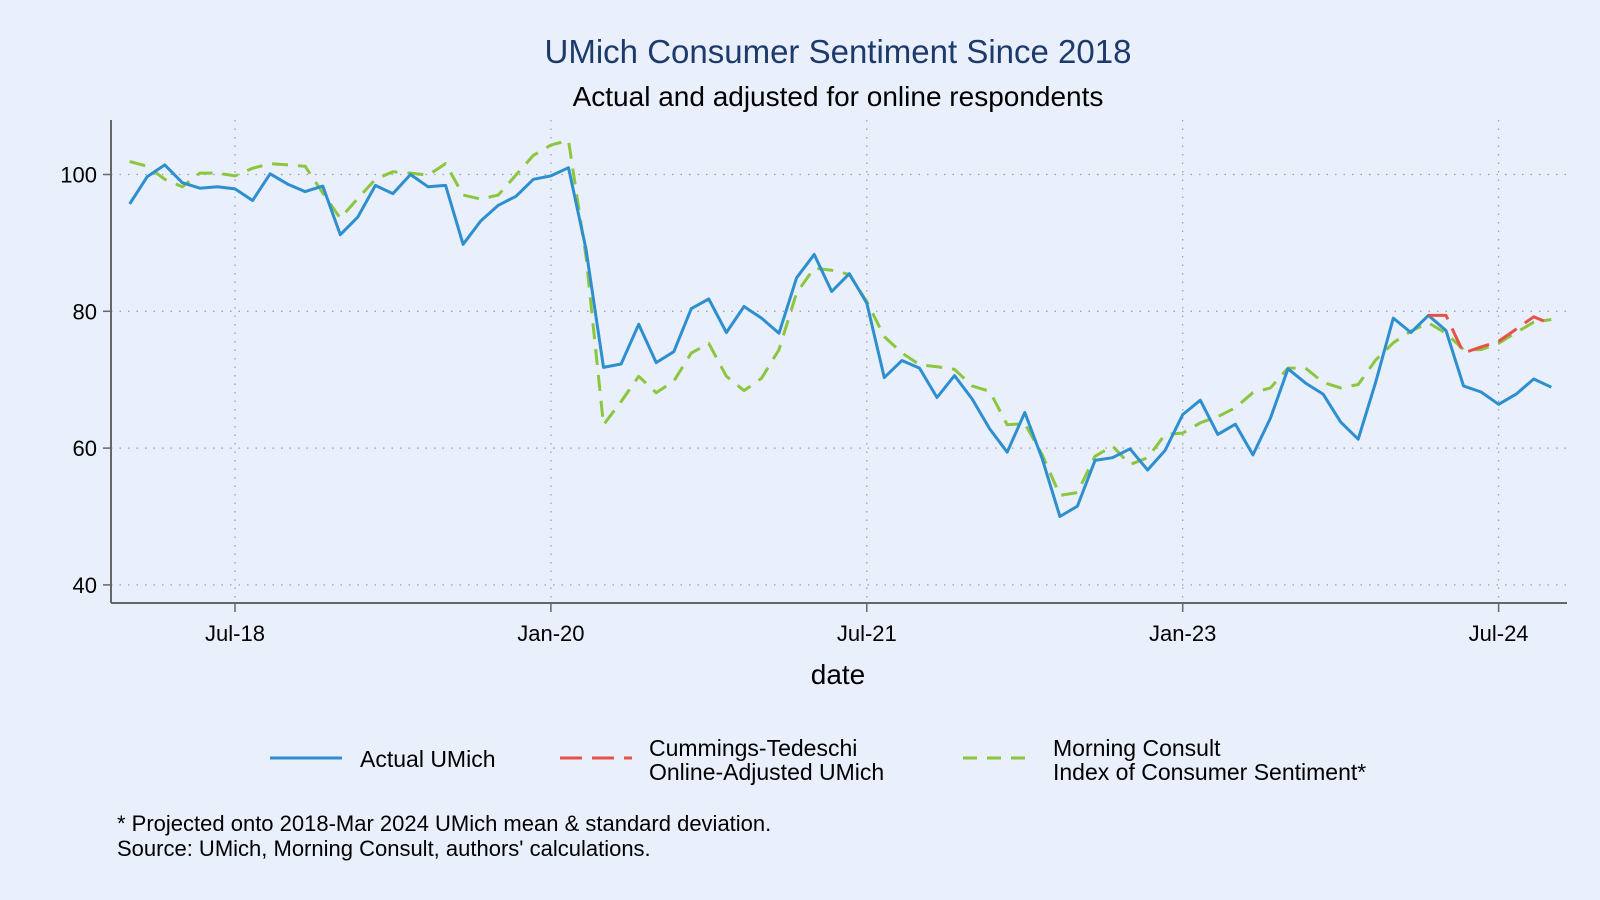 The width and height of the screenshot is (1600, 900). What do you see at coordinates (838, 51) in the screenshot?
I see `chart-title: UMich Consumer Sentiment Since 2018` at bounding box center [838, 51].